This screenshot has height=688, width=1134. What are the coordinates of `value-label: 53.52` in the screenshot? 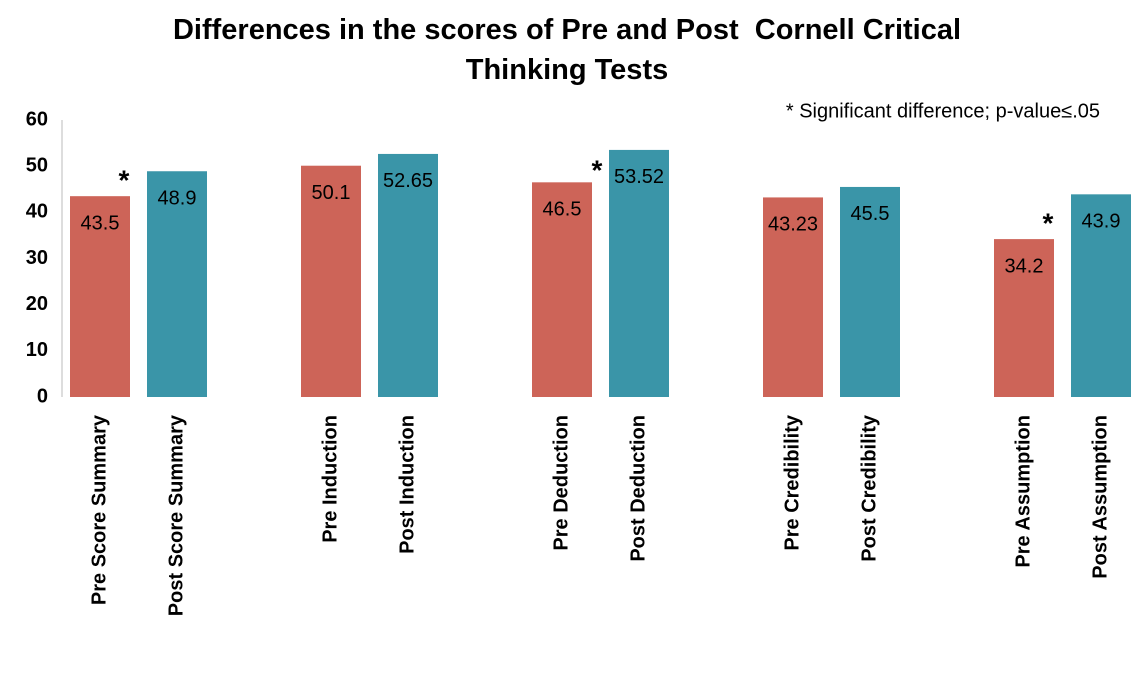 It's located at (639, 177).